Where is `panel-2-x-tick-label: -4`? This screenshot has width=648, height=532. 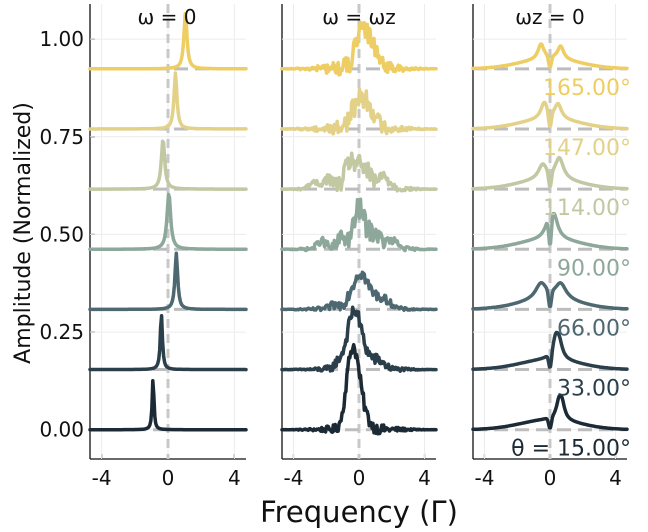 panel-2-x-tick-label: -4 is located at coordinates (293, 478).